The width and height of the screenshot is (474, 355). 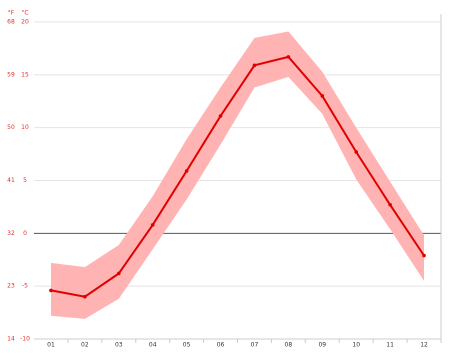 What do you see at coordinates (390, 345) in the screenshot?
I see `x-tick-label: 11` at bounding box center [390, 345].